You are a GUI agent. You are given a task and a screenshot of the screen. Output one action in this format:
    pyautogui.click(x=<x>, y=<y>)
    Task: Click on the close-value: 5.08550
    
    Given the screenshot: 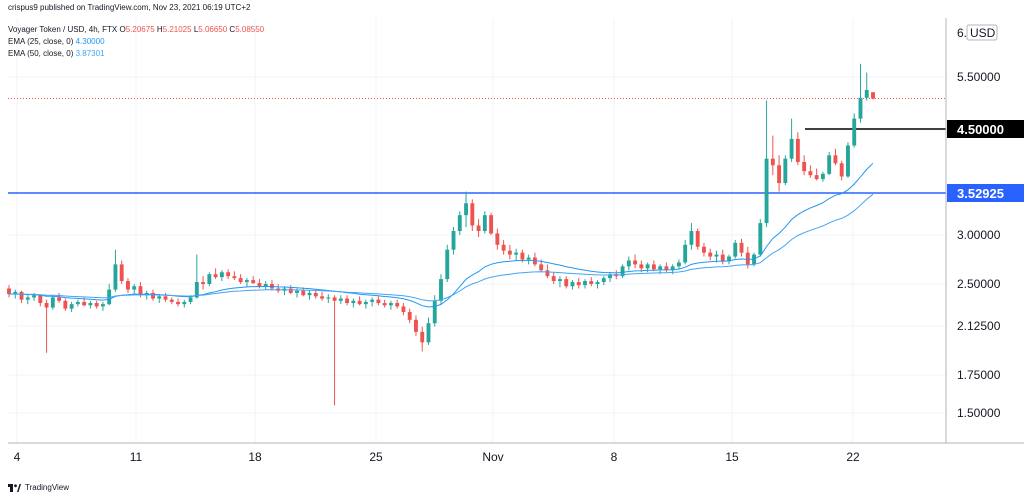 What is the action you would take?
    pyautogui.click(x=250, y=29)
    